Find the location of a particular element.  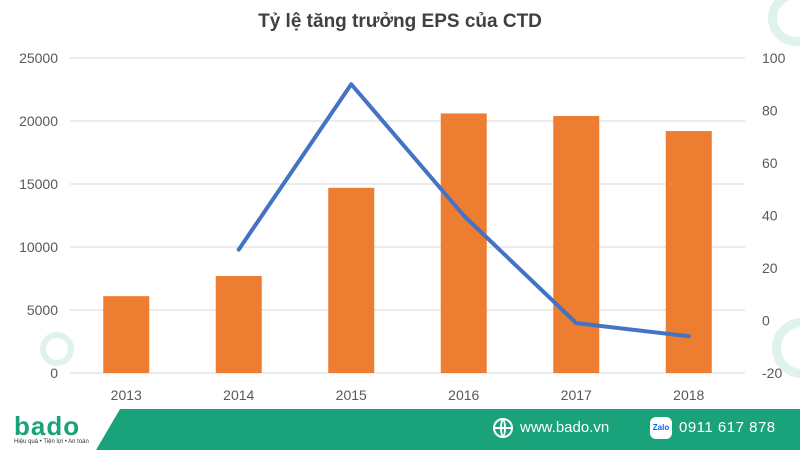

zalo-icon: Zalo is located at coordinates (661, 428).